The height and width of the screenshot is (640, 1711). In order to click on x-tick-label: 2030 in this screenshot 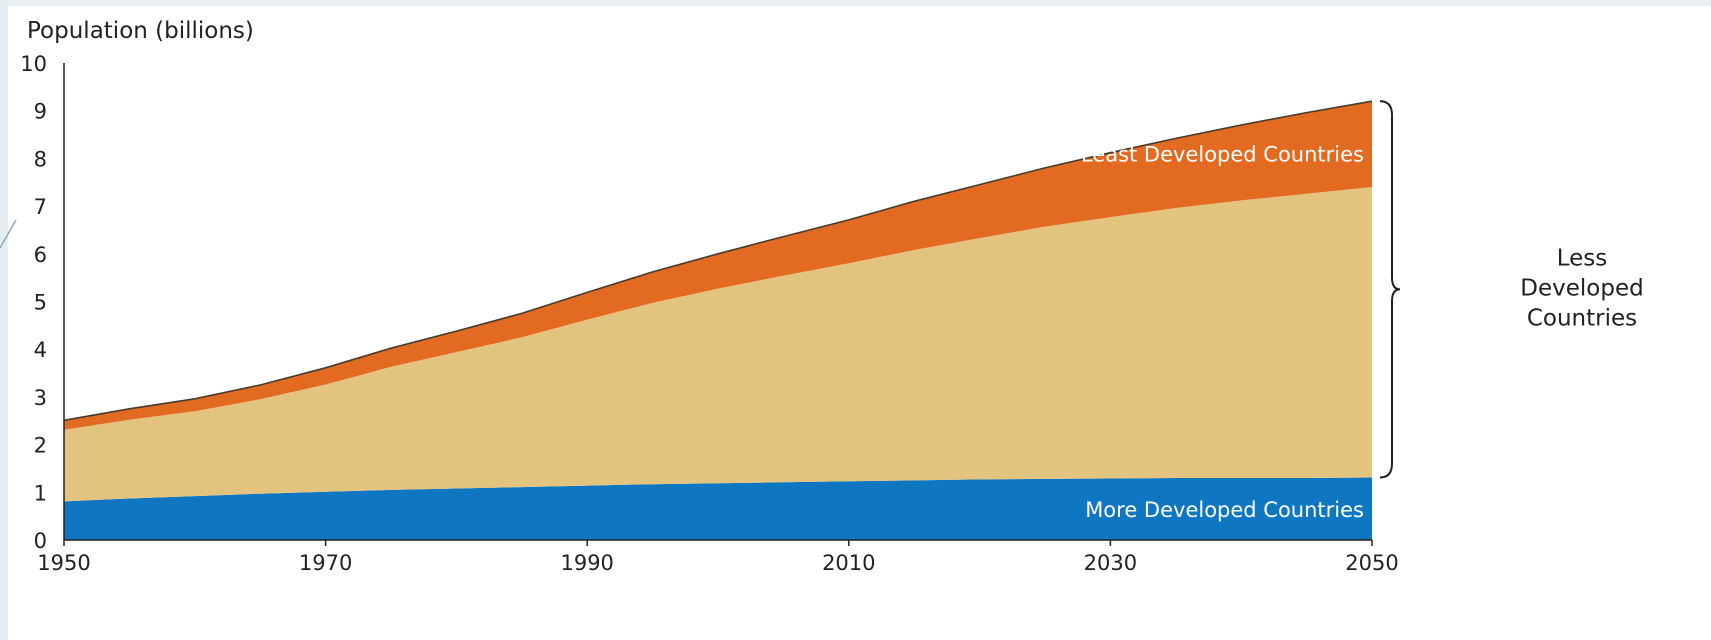, I will do `click(1110, 563)`.